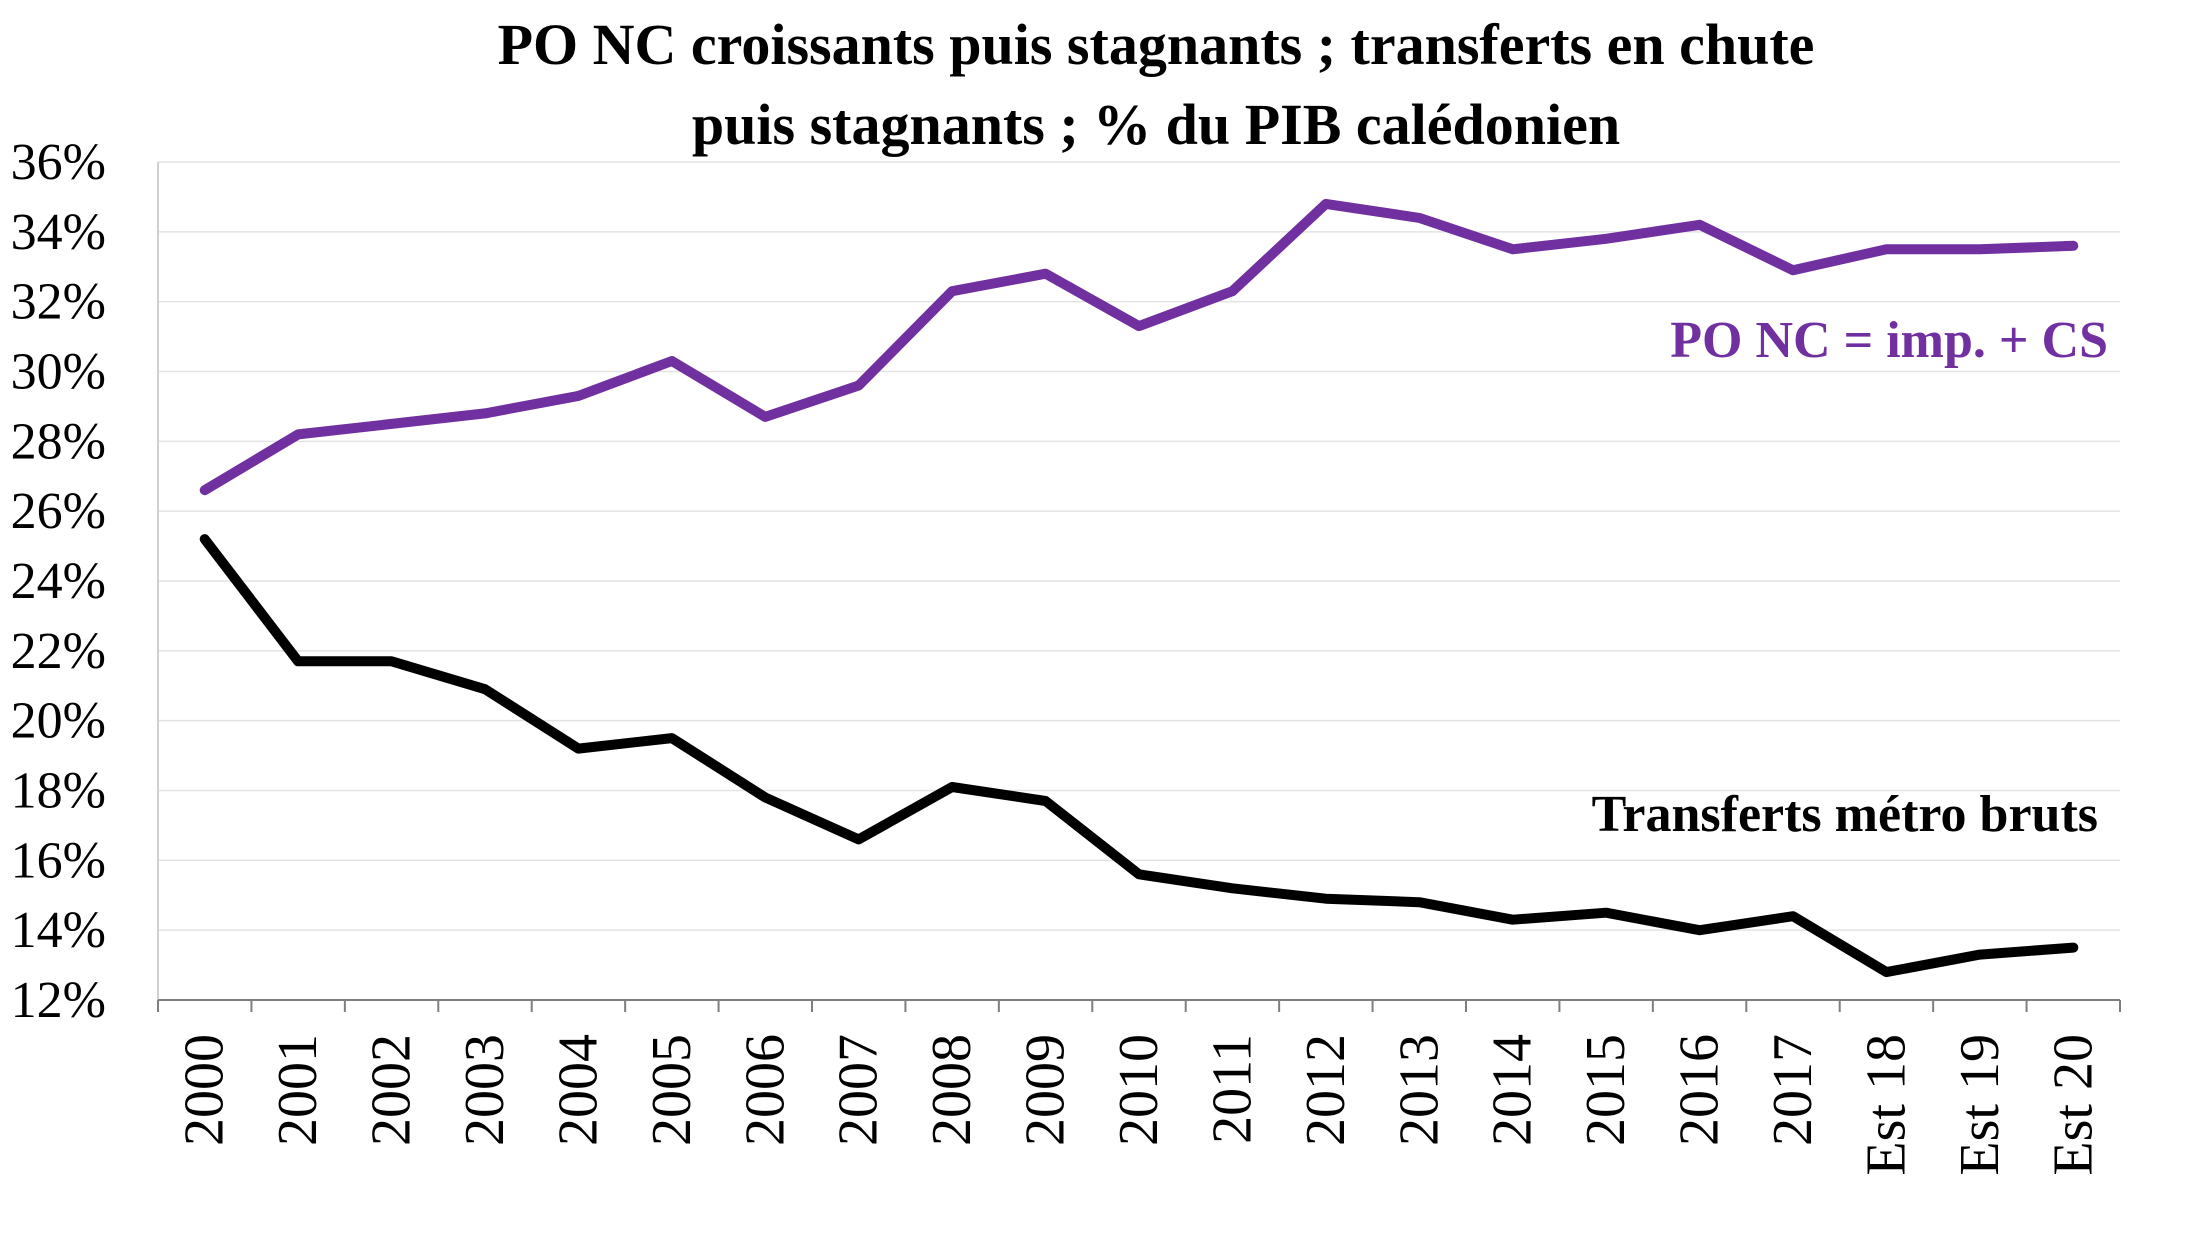 The width and height of the screenshot is (2200, 1235). What do you see at coordinates (58, 441) in the screenshot?
I see `y-tick-label: 28%` at bounding box center [58, 441].